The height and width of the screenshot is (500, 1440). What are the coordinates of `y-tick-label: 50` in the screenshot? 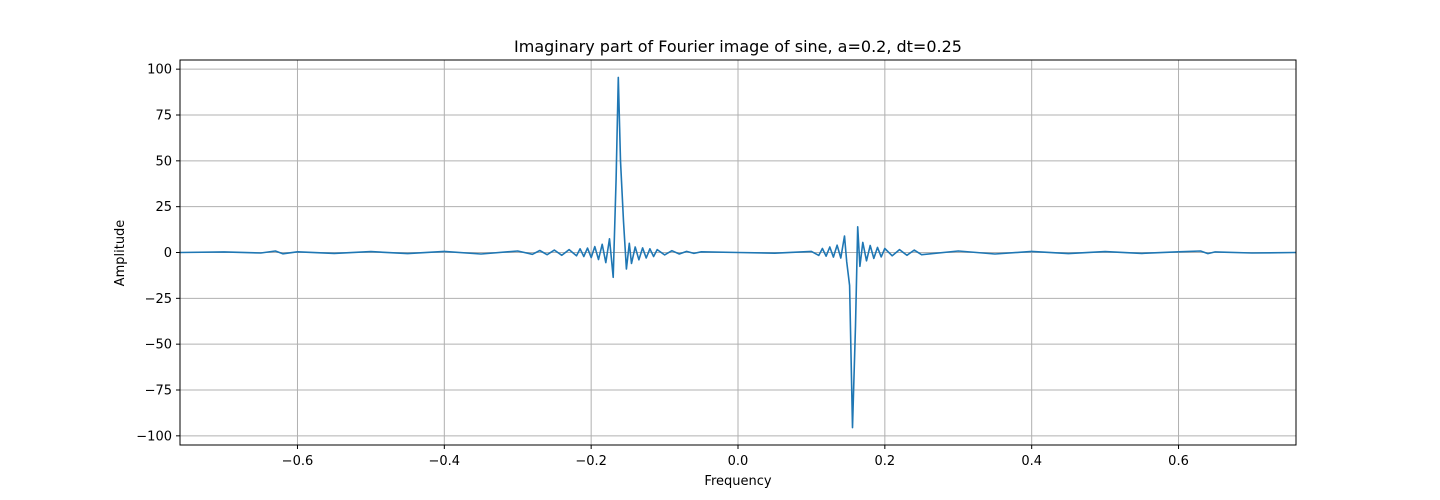 It's located at (163, 161).